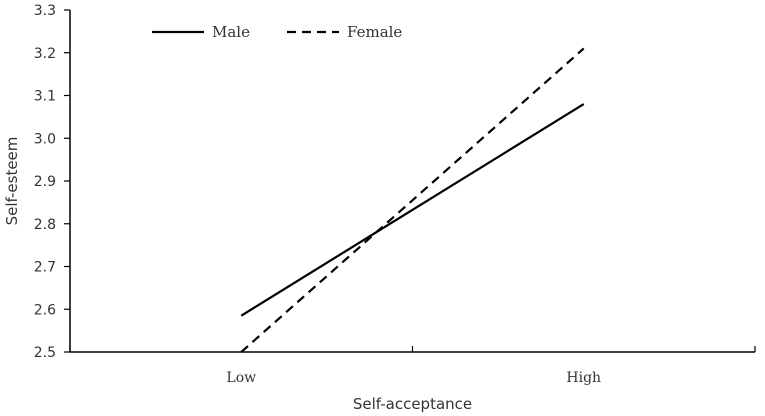 This screenshot has height=416, width=765. What do you see at coordinates (45, 97) in the screenshot?
I see `y-tick-label: 3.1` at bounding box center [45, 97].